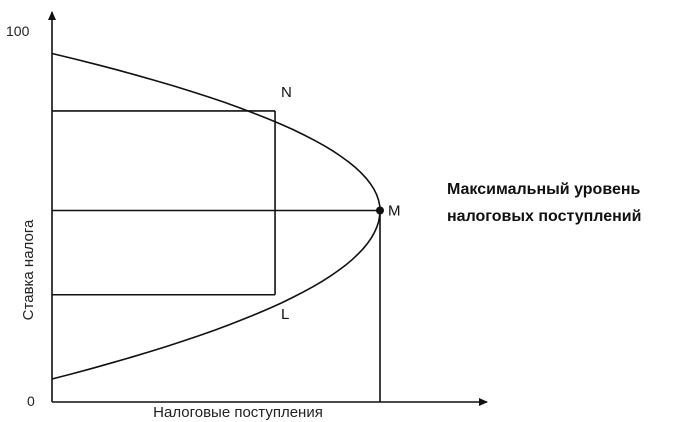 The width and height of the screenshot is (677, 422). I want to click on point-n-label: N, so click(286, 92).